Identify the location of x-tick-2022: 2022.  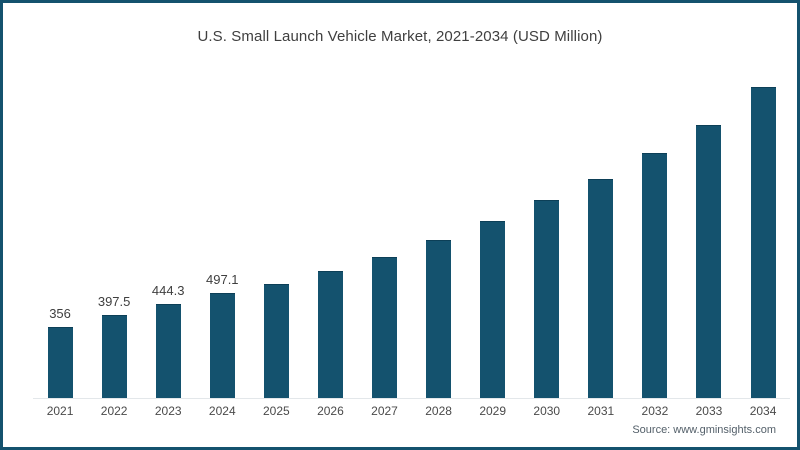
(114, 411).